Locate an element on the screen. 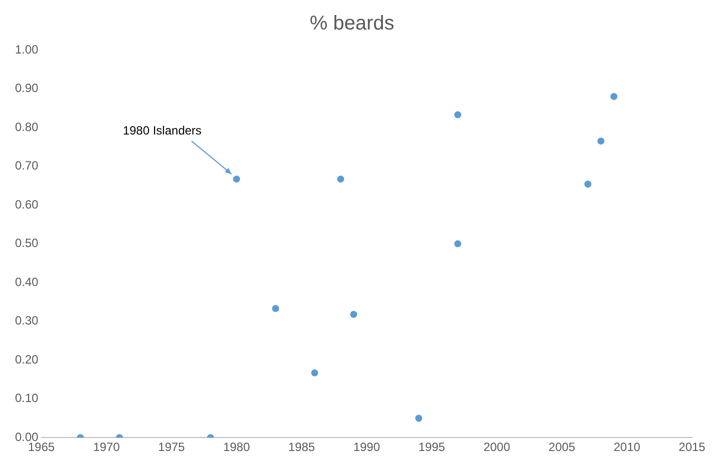  y-tick-label: 0.40 is located at coordinates (26, 281).